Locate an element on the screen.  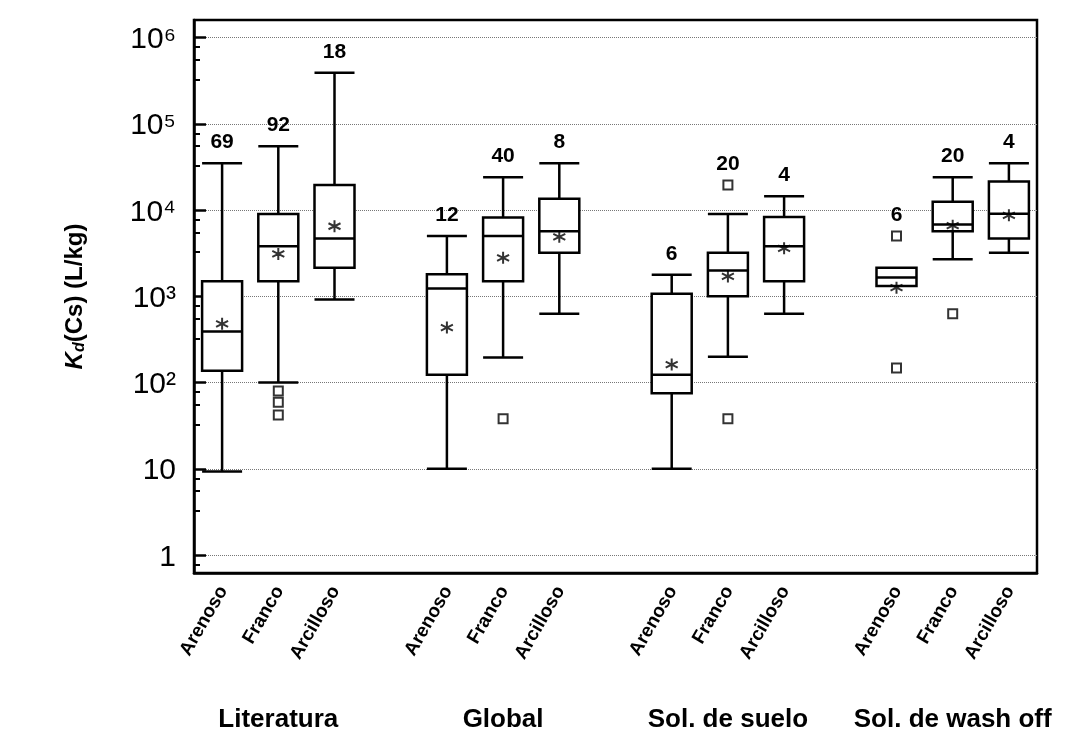
text: Literatura is located at coordinates (278, 718).